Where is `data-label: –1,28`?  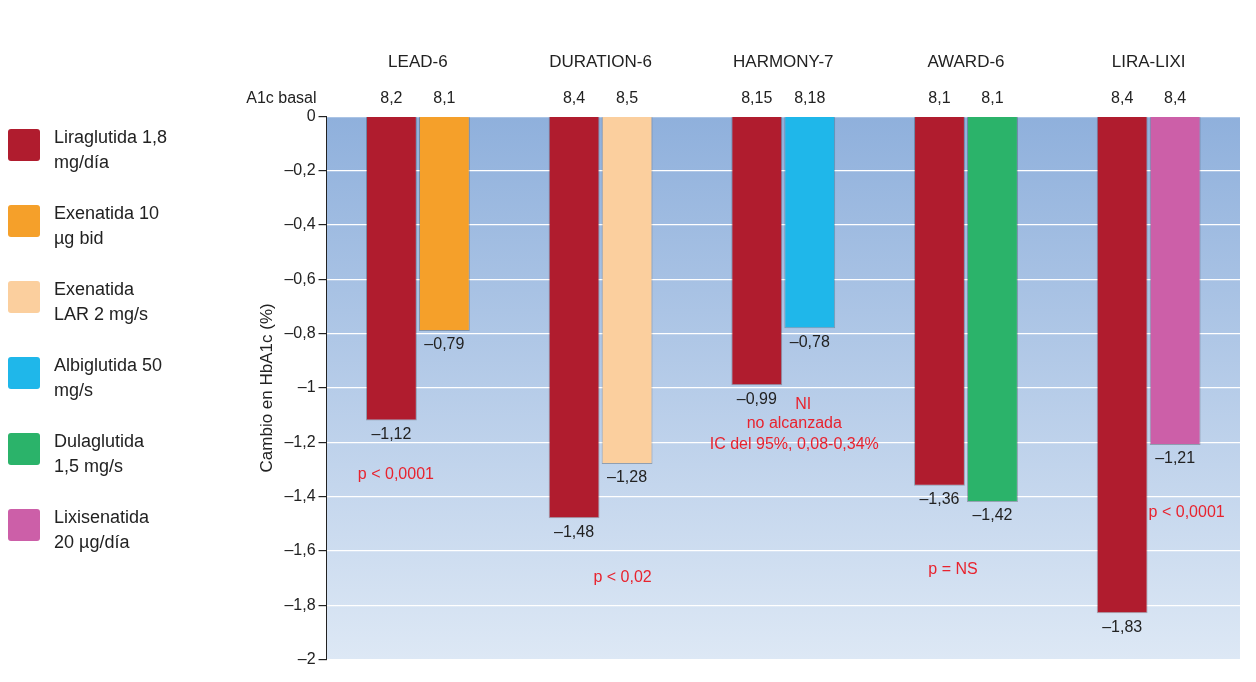 data-label: –1,28 is located at coordinates (627, 477).